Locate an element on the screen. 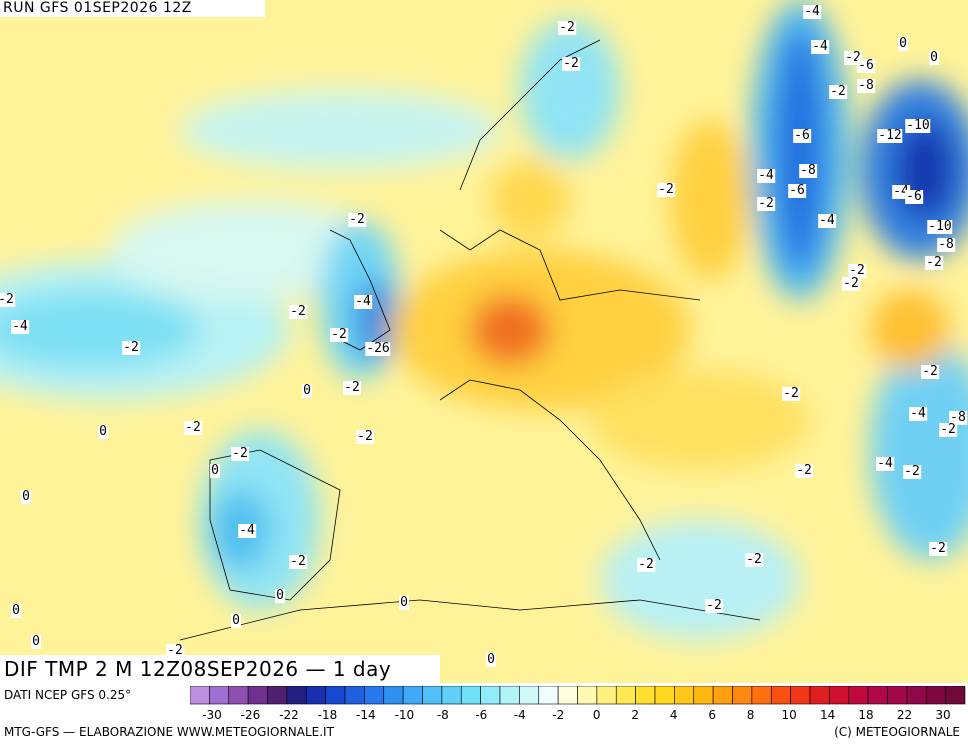  colorbar-label: 2 is located at coordinates (635, 715).